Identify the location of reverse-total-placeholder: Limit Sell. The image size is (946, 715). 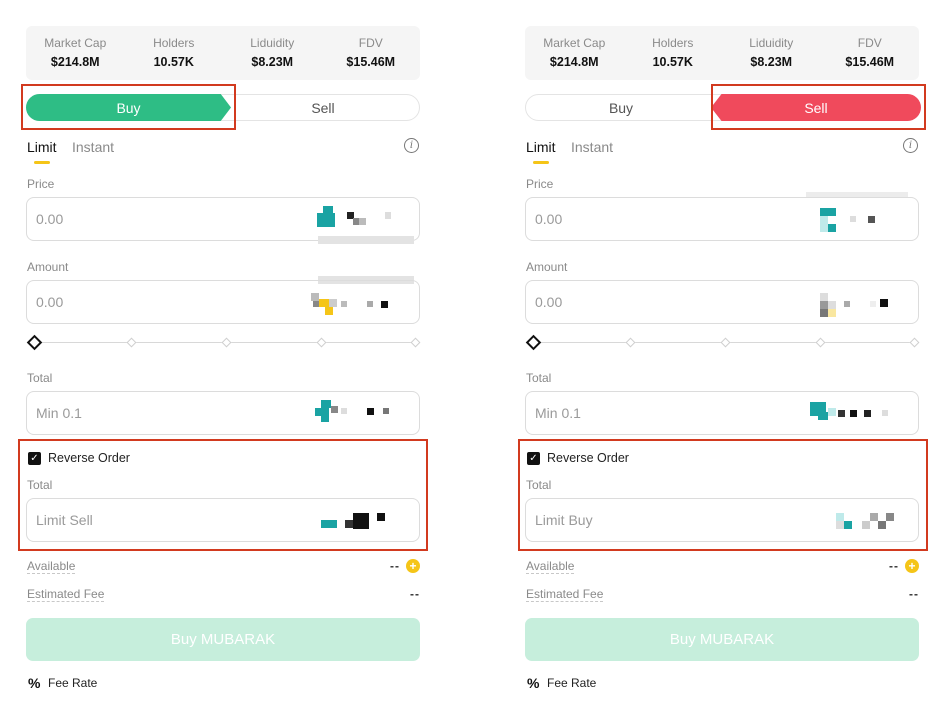
(64, 520).